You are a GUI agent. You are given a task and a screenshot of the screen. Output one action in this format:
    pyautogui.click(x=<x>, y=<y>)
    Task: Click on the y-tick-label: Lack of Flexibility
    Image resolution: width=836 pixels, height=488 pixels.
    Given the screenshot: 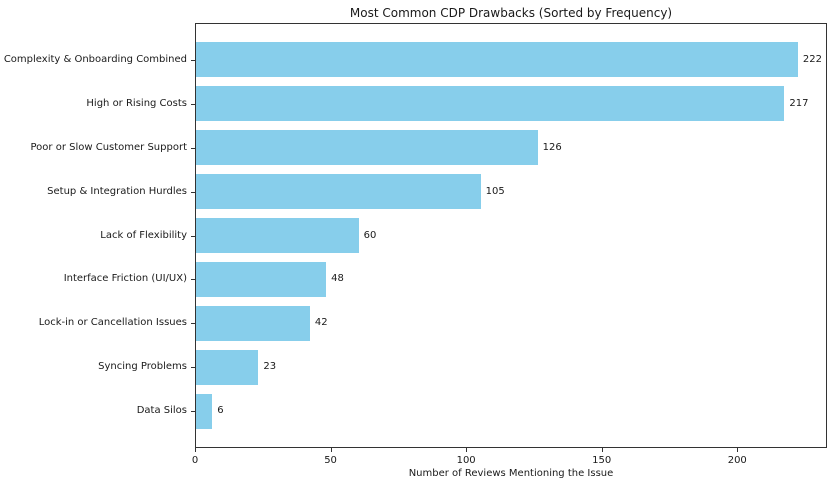 What is the action you would take?
    pyautogui.click(x=143, y=235)
    